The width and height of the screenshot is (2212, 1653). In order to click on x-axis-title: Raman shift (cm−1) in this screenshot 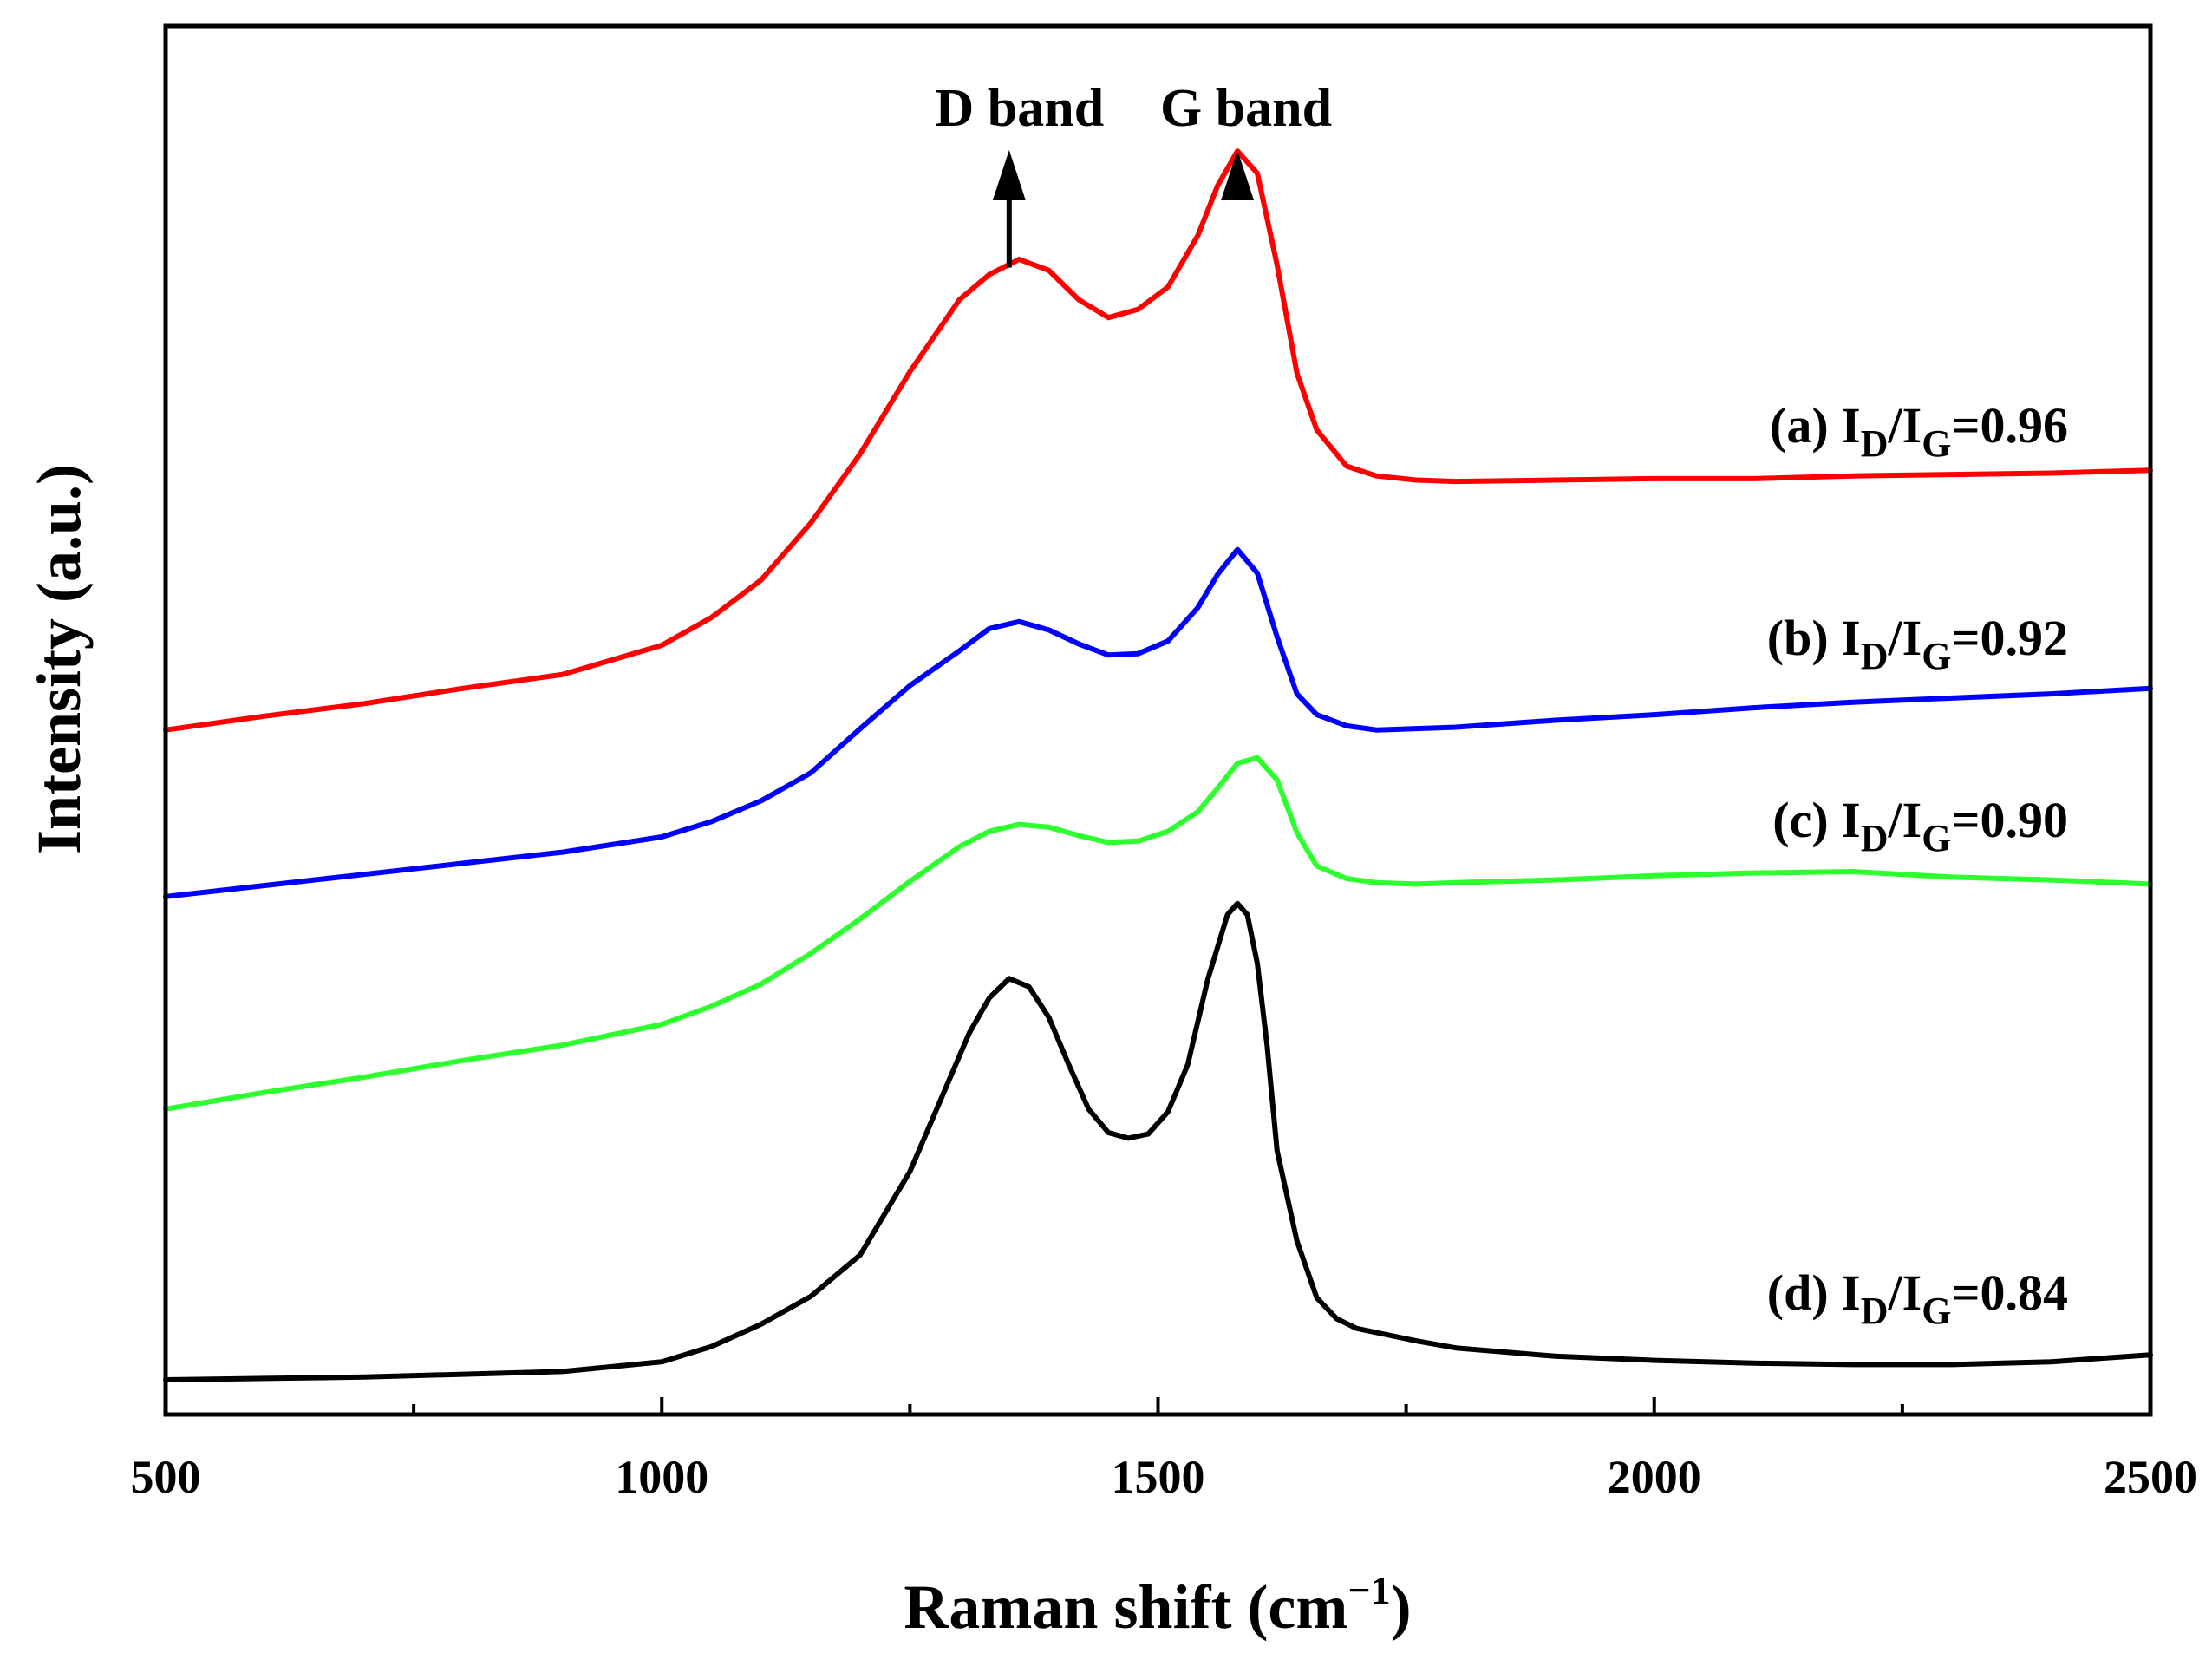, I will do `click(1157, 1605)`.